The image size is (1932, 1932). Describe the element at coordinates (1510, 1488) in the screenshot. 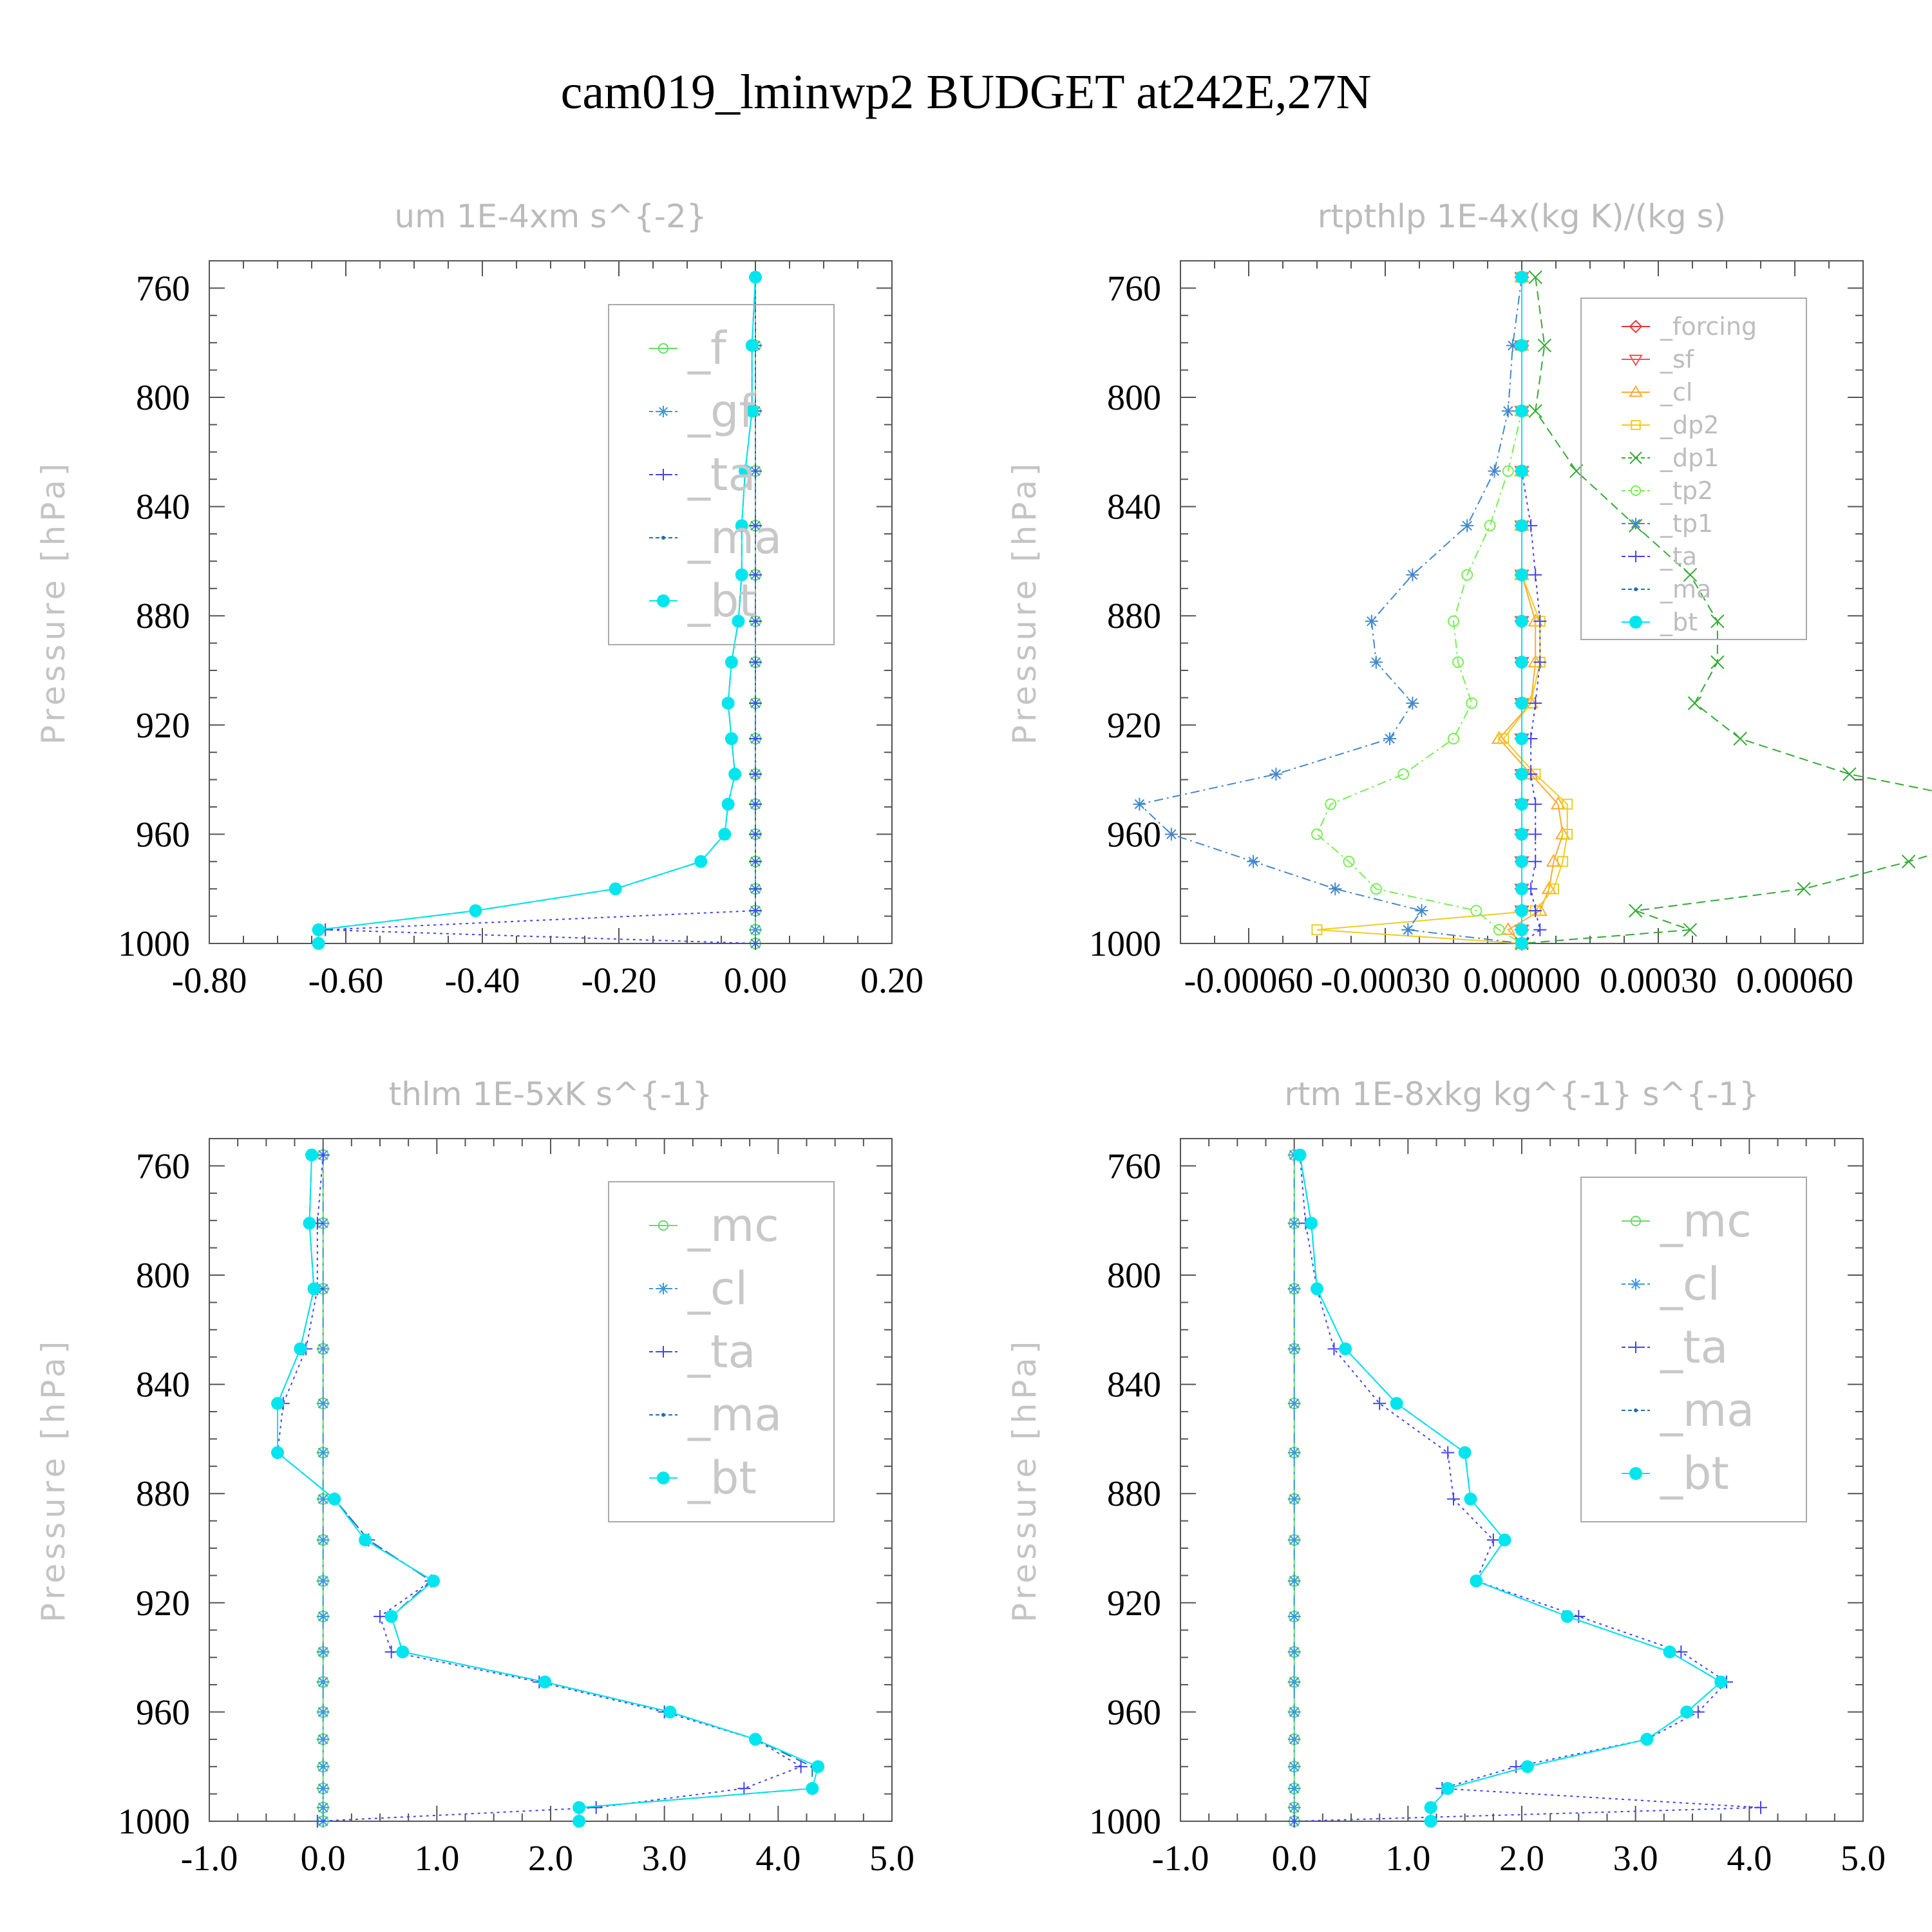

I see `series-ma` at that location.